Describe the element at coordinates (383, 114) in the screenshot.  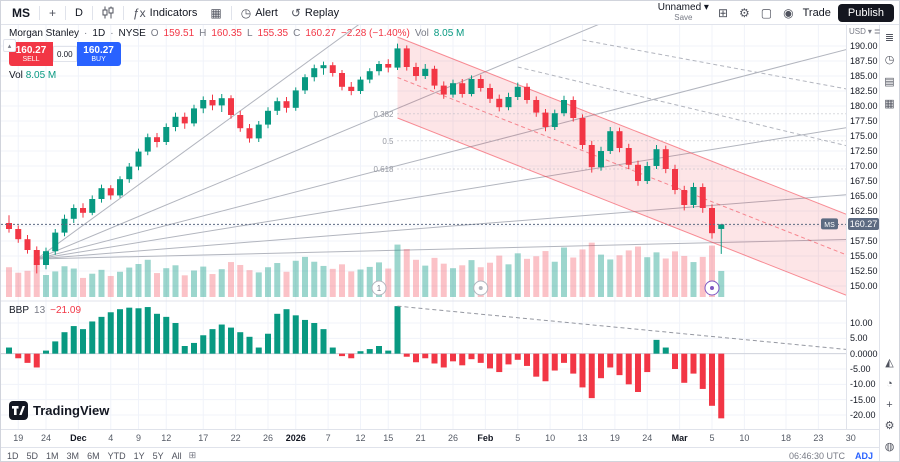
I see `svg-text: 0.382` at that location.